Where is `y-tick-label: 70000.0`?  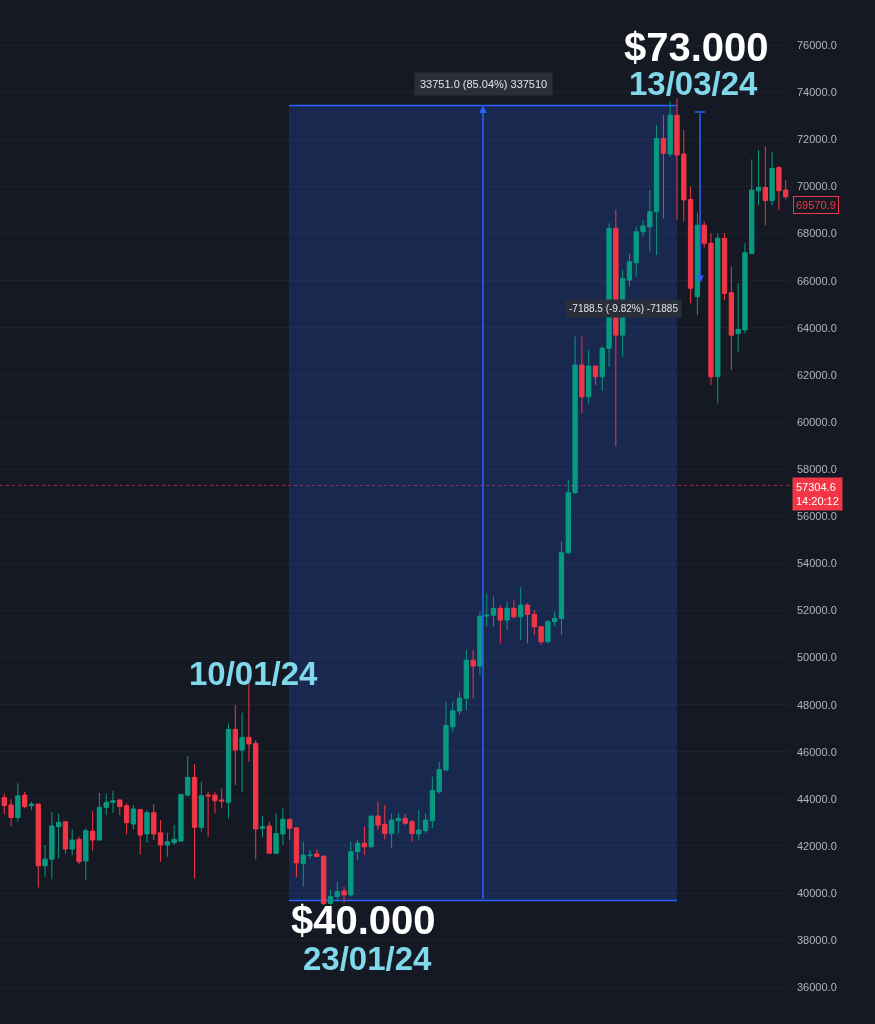
y-tick-label: 70000.0 is located at coordinates (817, 186).